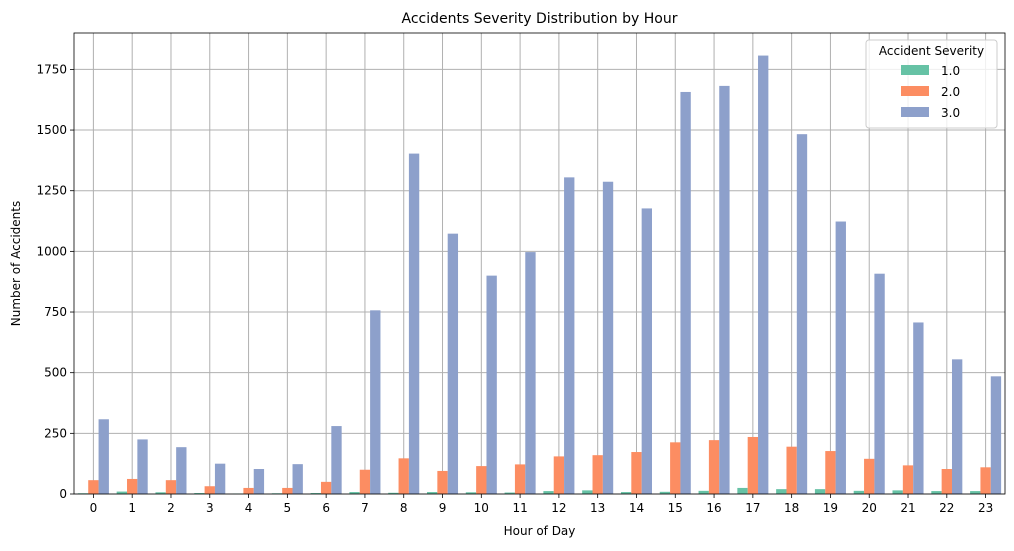 The image size is (1014, 551). What do you see at coordinates (298, 479) in the screenshot?
I see `bar-severity-3.0-hour-5` at bounding box center [298, 479].